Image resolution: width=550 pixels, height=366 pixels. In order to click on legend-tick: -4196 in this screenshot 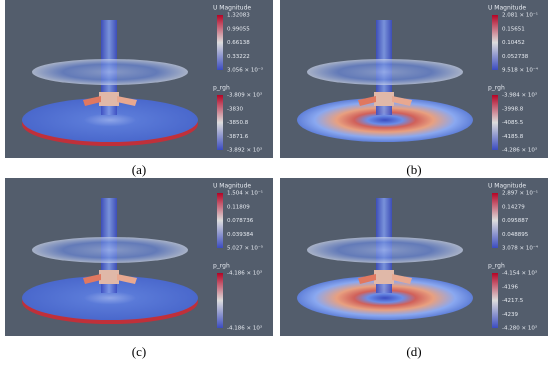, I will do `click(510, 287)`.